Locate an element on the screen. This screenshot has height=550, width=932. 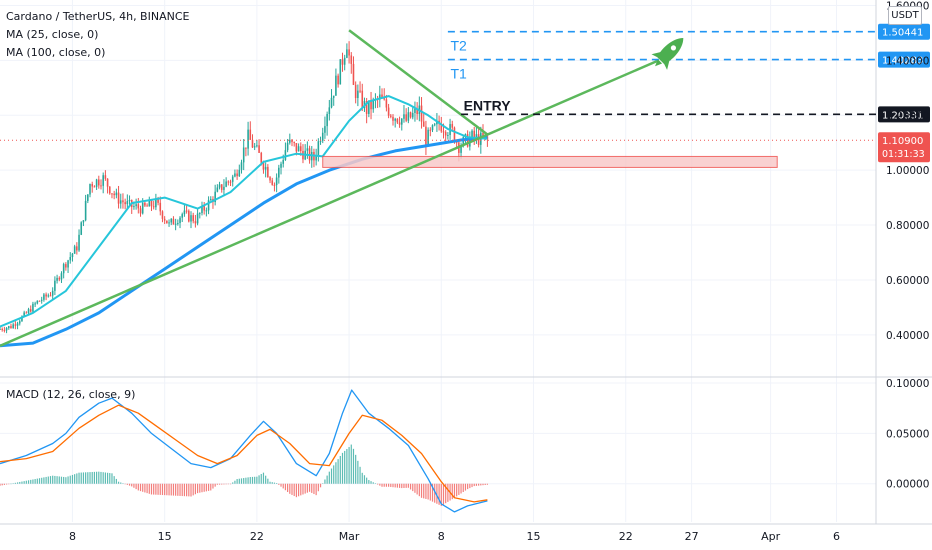
currency-unit-button: USDT is located at coordinates (905, 15).